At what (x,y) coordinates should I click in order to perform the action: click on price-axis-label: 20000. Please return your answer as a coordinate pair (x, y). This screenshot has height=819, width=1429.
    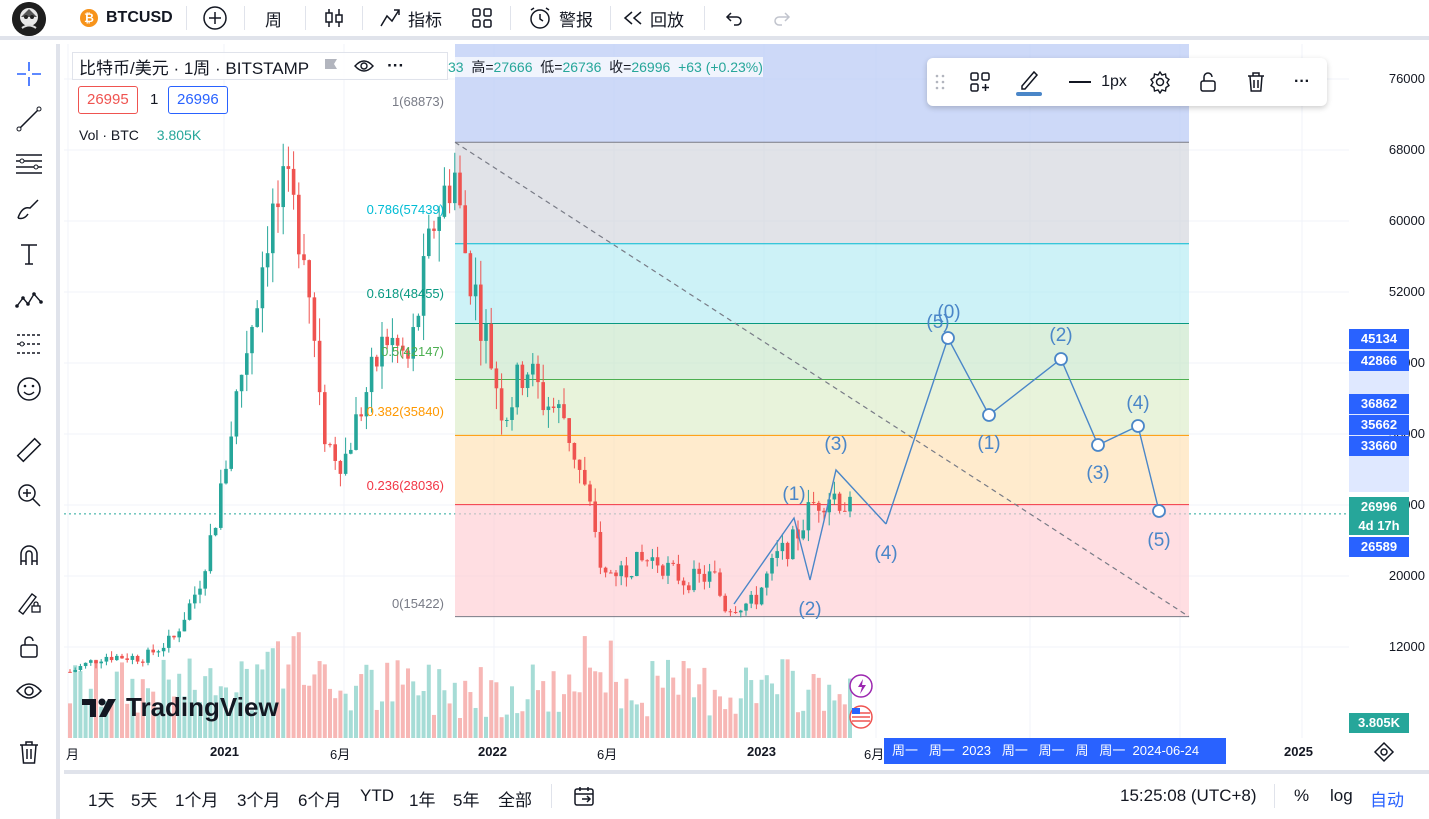
    Looking at the image, I should click on (1407, 575).